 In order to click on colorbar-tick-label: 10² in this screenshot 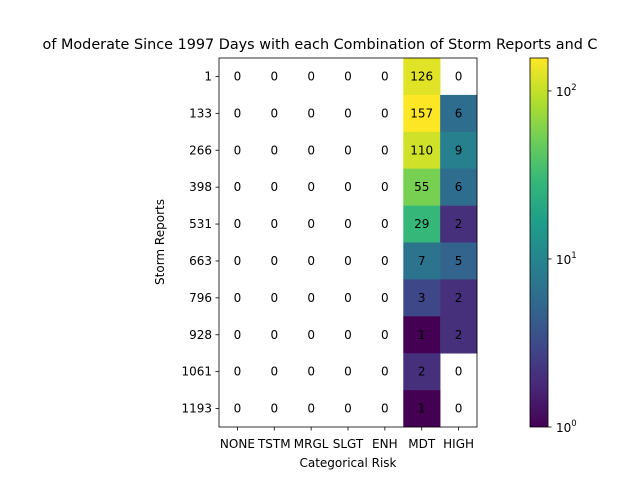, I will do `click(566, 91)`.